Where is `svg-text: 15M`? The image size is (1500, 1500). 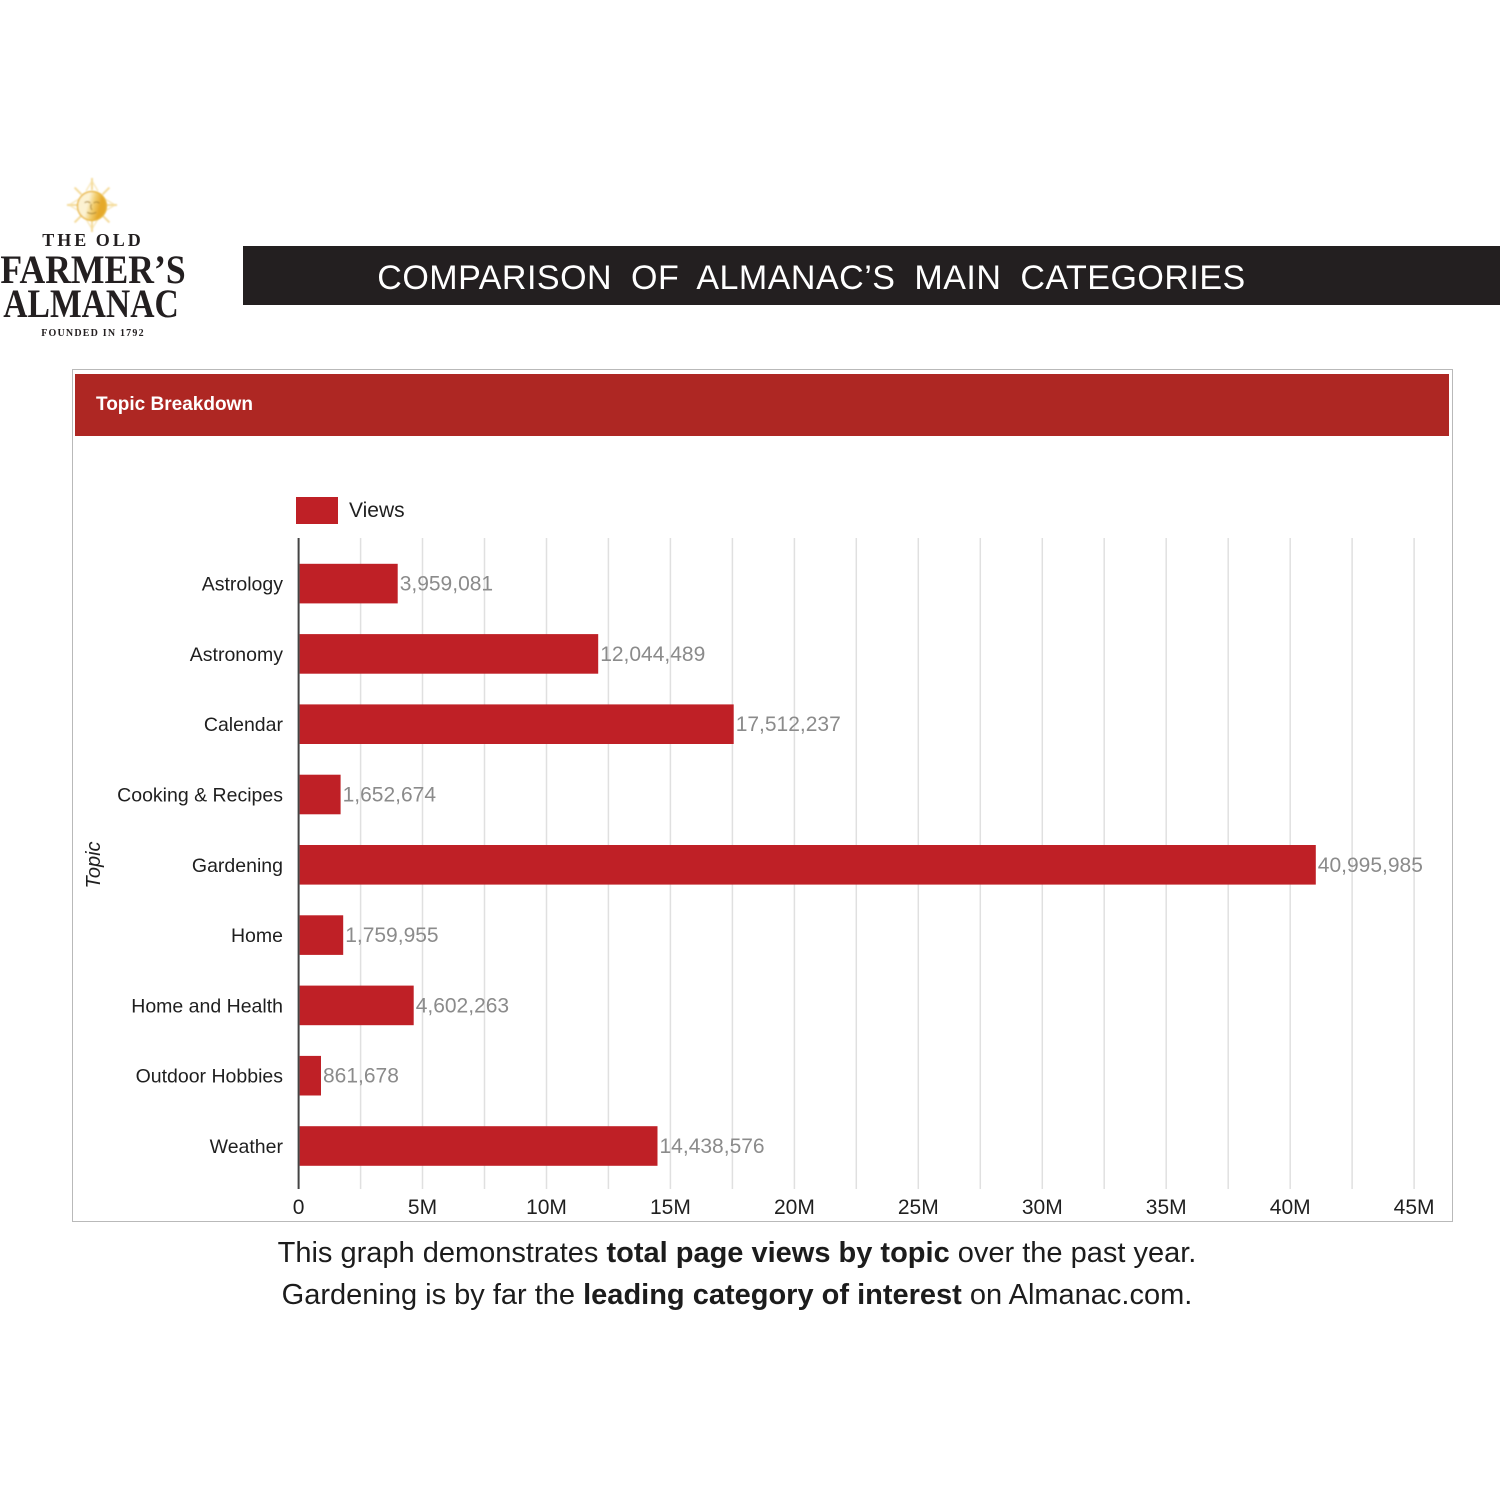
svg-text: 15M is located at coordinates (670, 1207).